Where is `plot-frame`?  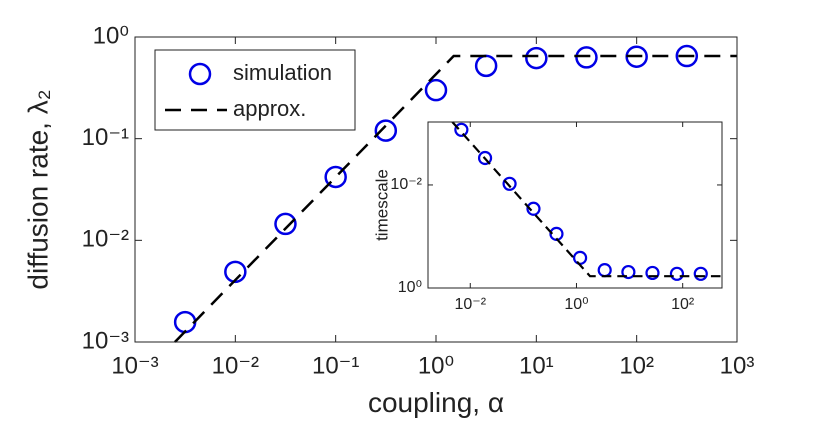
plot-frame is located at coordinates (575, 205).